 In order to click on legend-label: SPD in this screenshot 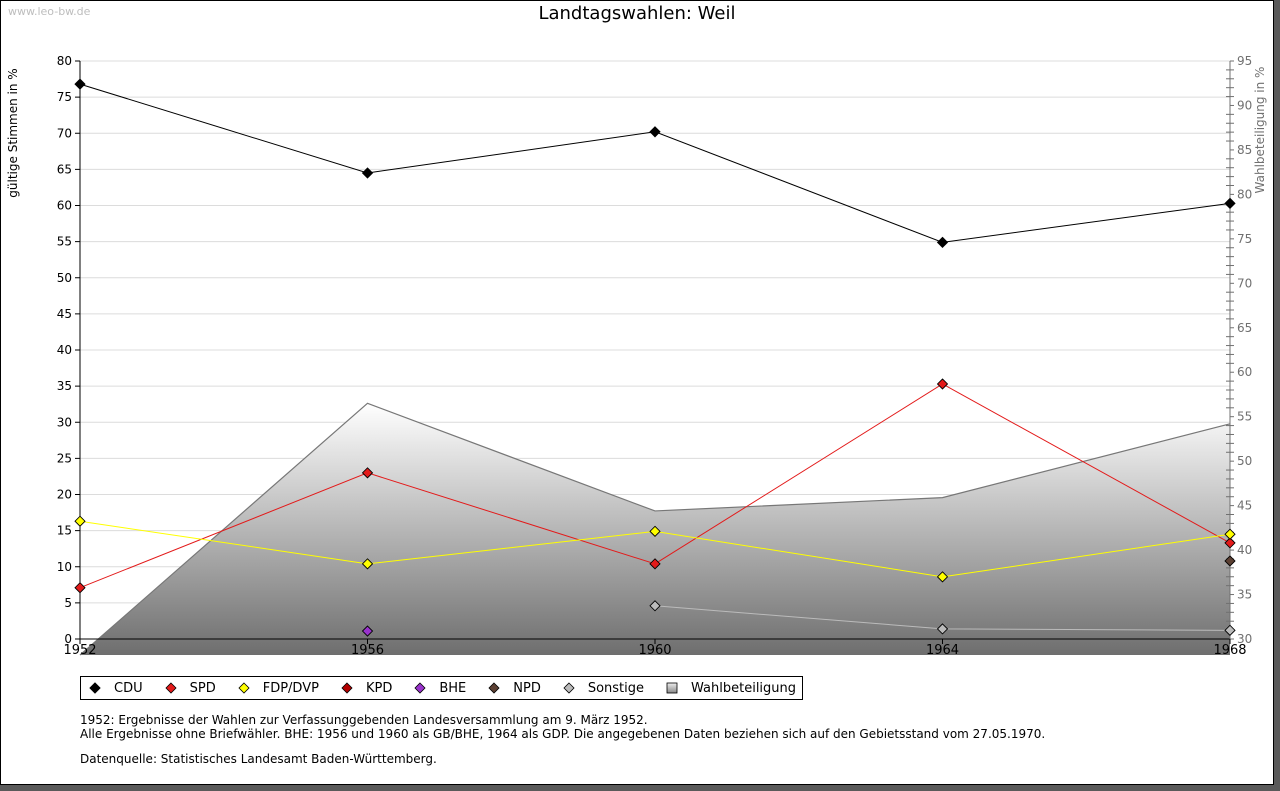, I will do `click(202, 688)`.